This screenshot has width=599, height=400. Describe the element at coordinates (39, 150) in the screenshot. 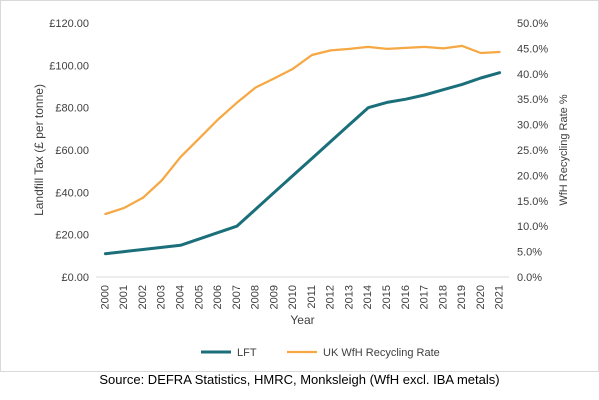

I see `y-axis-title: Landfill Tax (£ per tonne)` at that location.